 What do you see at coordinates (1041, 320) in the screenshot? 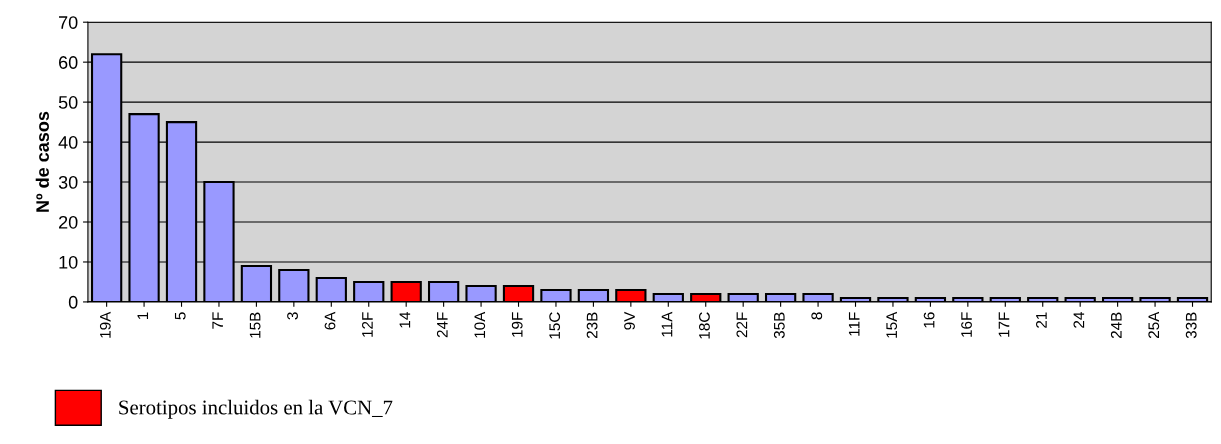
I see `x-tick-label: 21` at bounding box center [1041, 320].